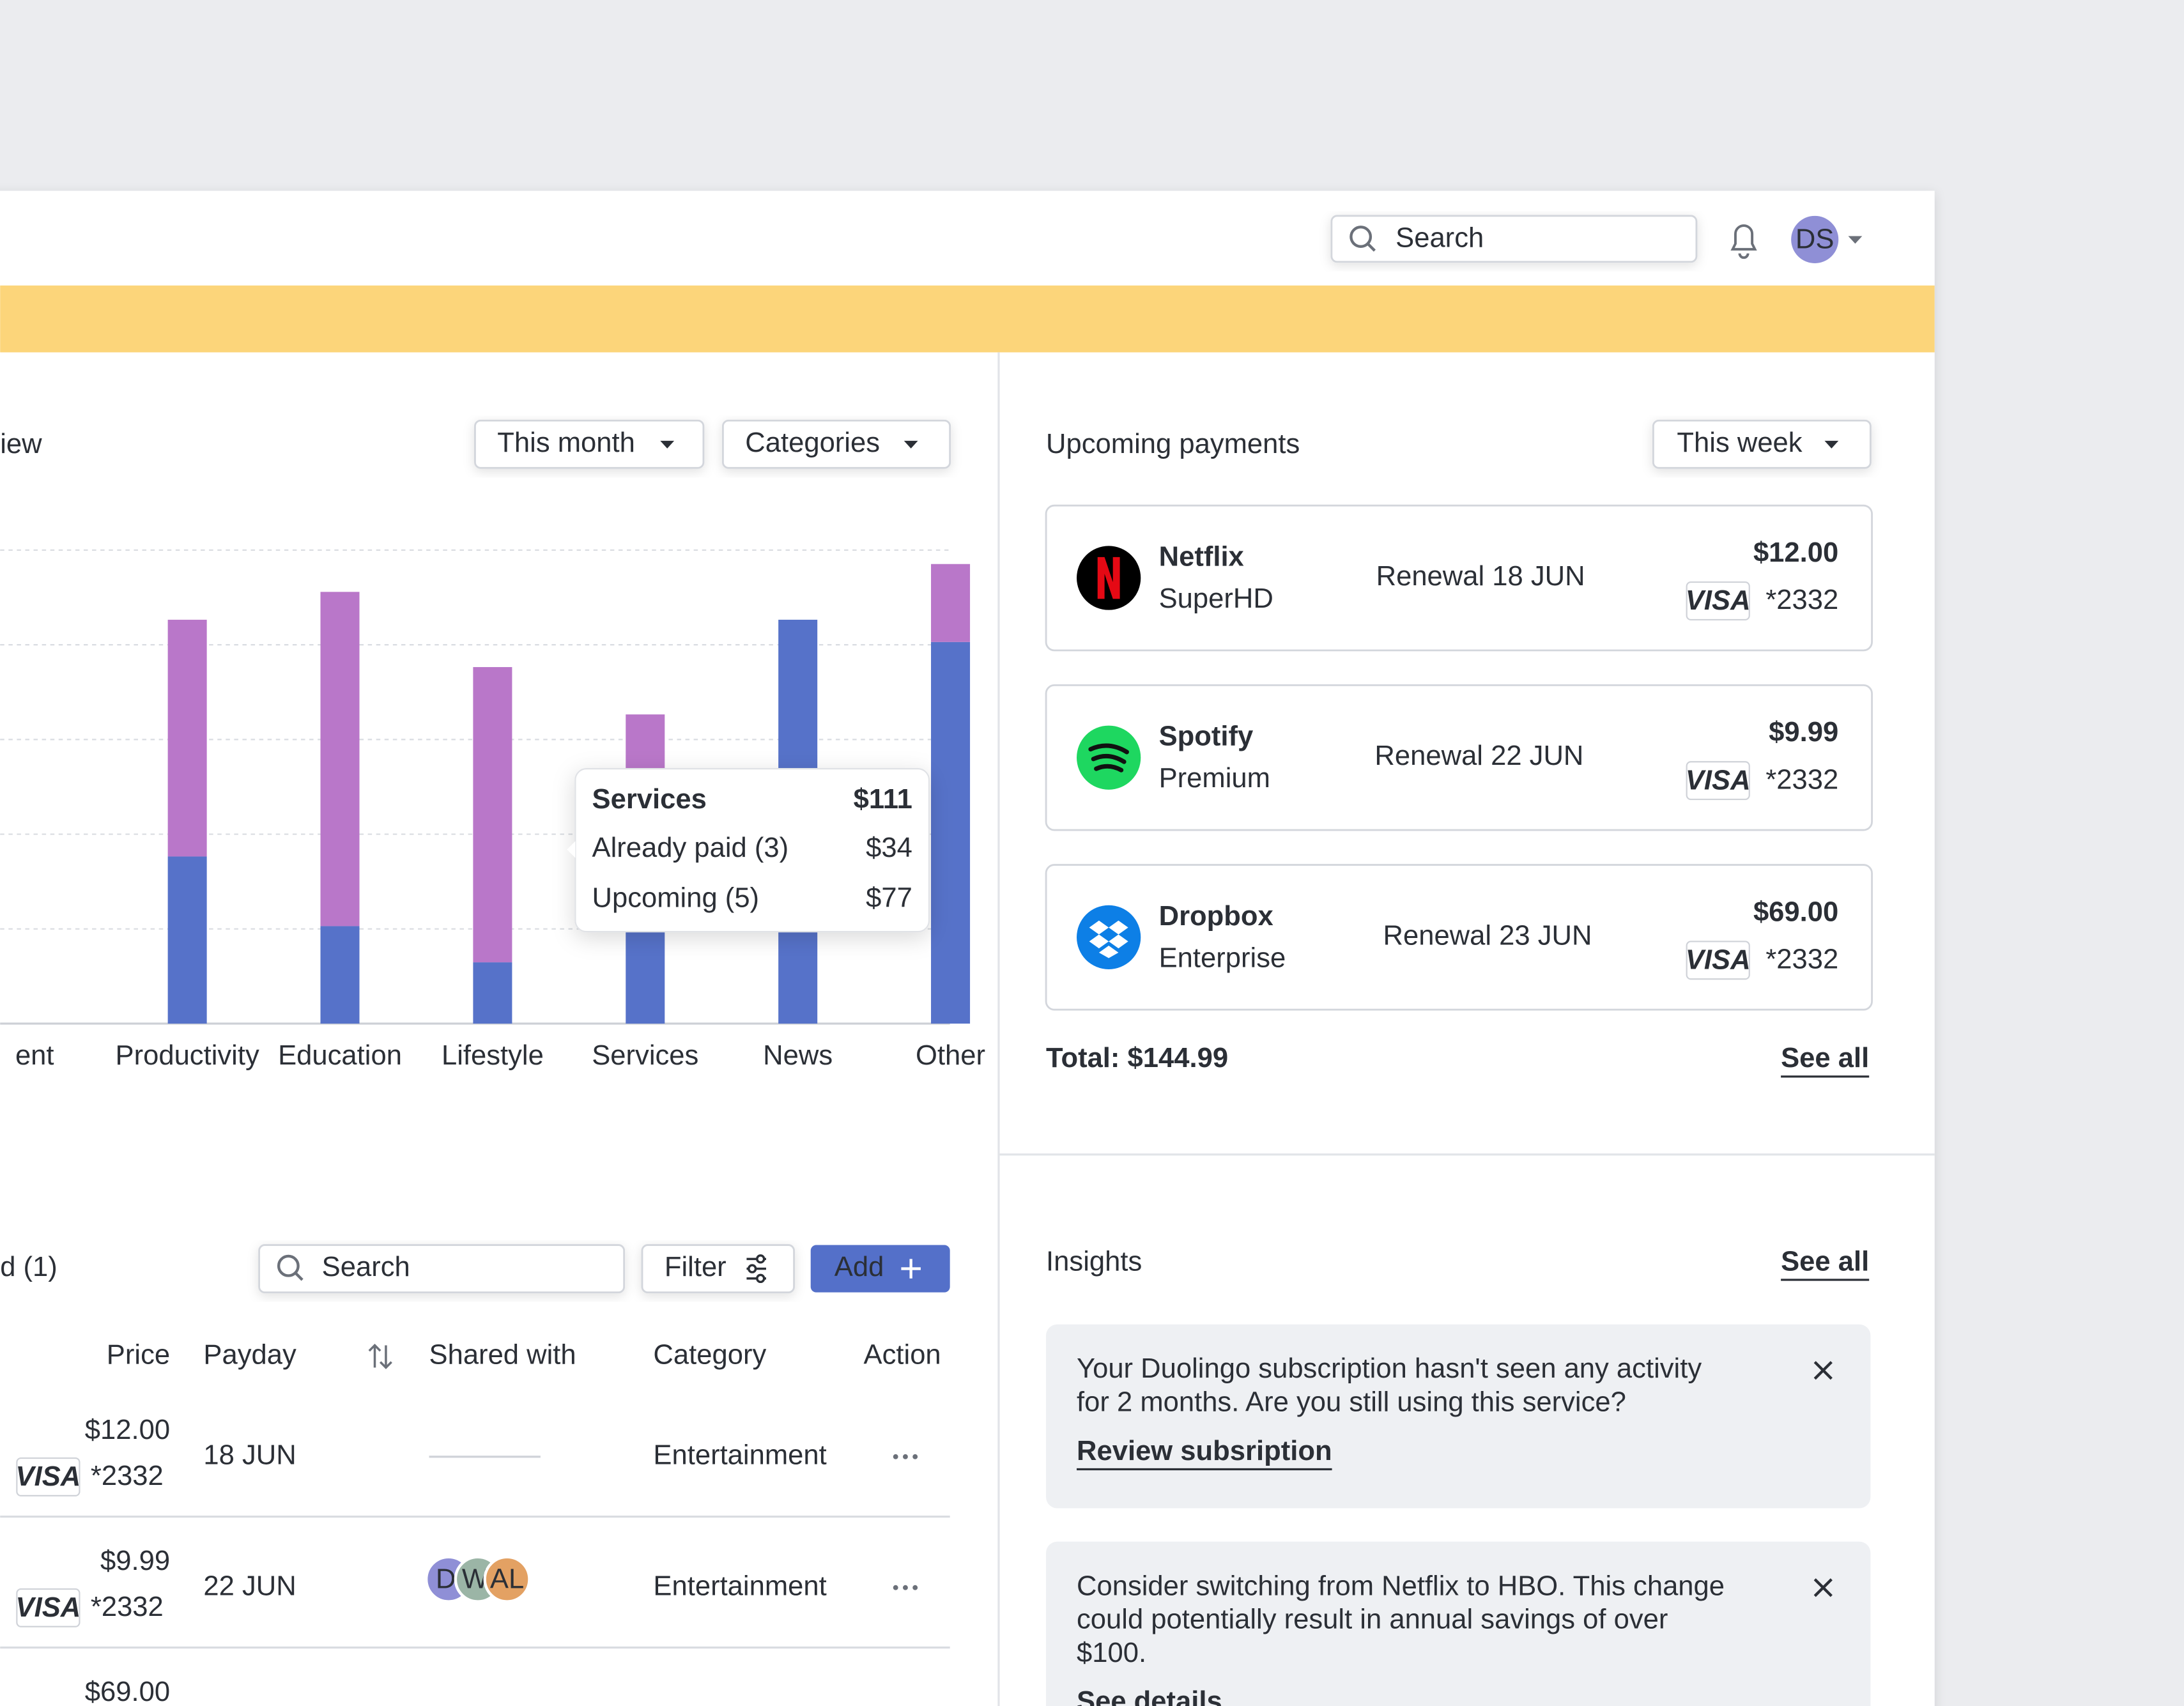  I want to click on service-plan: Premium, so click(1214, 778).